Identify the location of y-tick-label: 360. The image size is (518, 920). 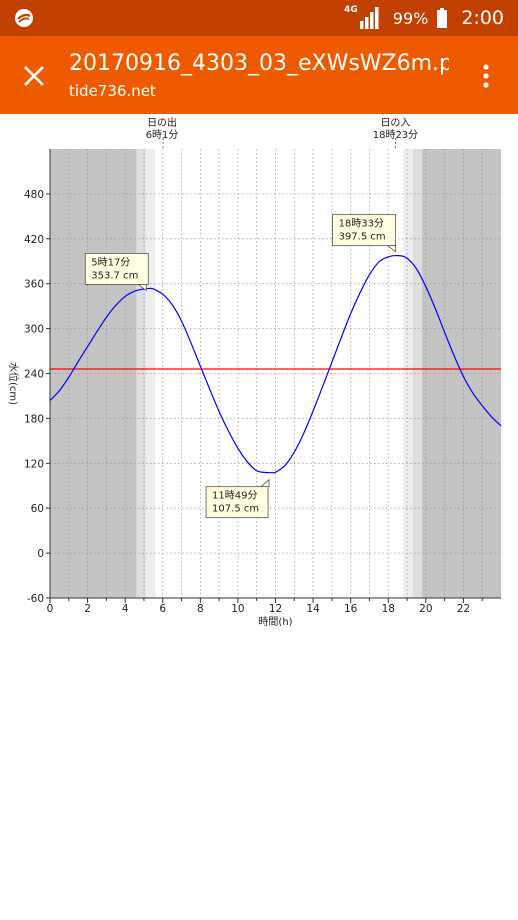
(34, 285).